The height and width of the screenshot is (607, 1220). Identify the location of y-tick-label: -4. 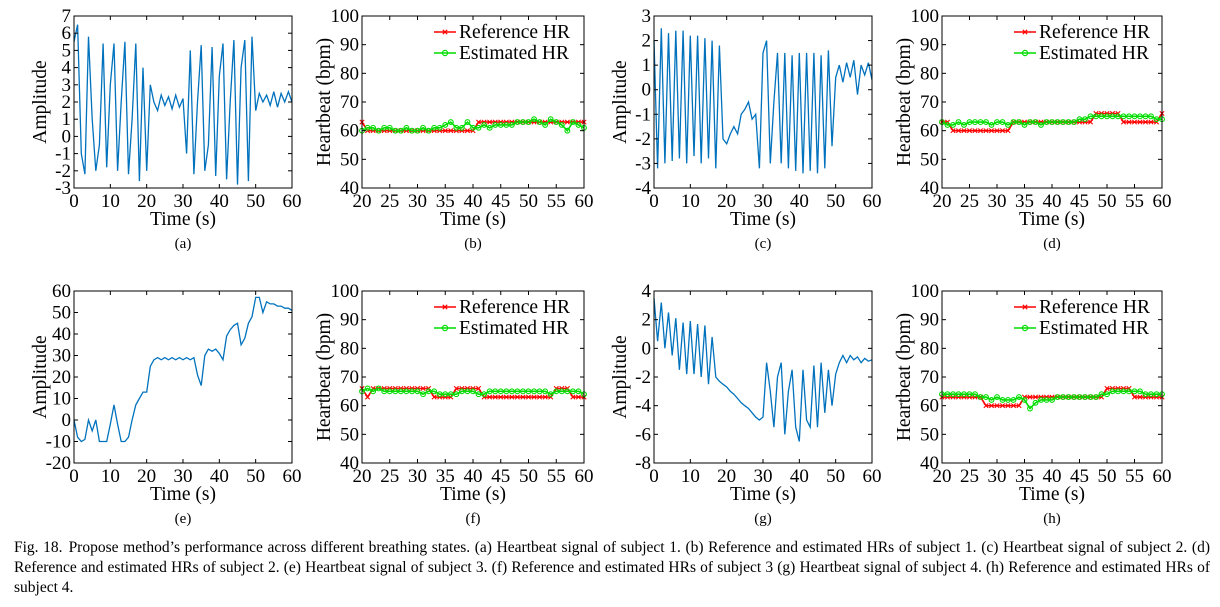
(643, 406).